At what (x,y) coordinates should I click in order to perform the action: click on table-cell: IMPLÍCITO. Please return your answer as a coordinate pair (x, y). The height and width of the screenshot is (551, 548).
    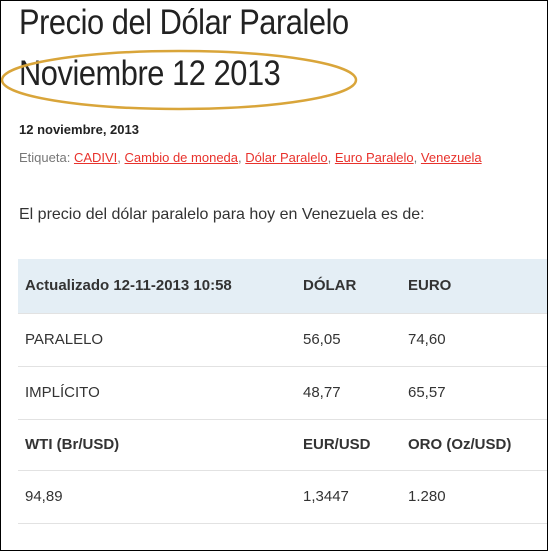
    Looking at the image, I should click on (62, 392).